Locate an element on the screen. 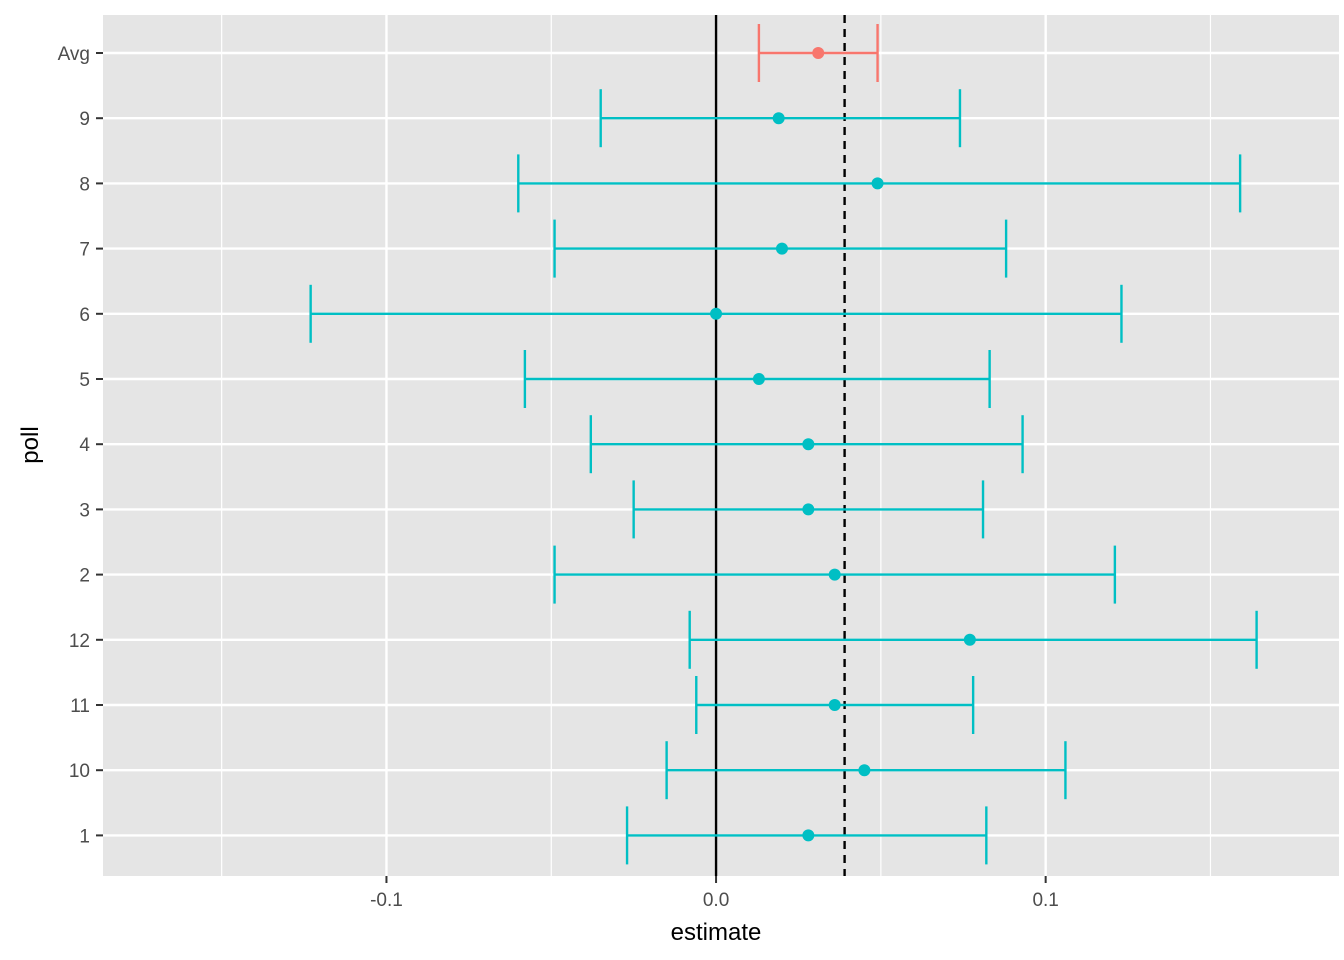  y-tick-label: 8 is located at coordinates (84, 184).